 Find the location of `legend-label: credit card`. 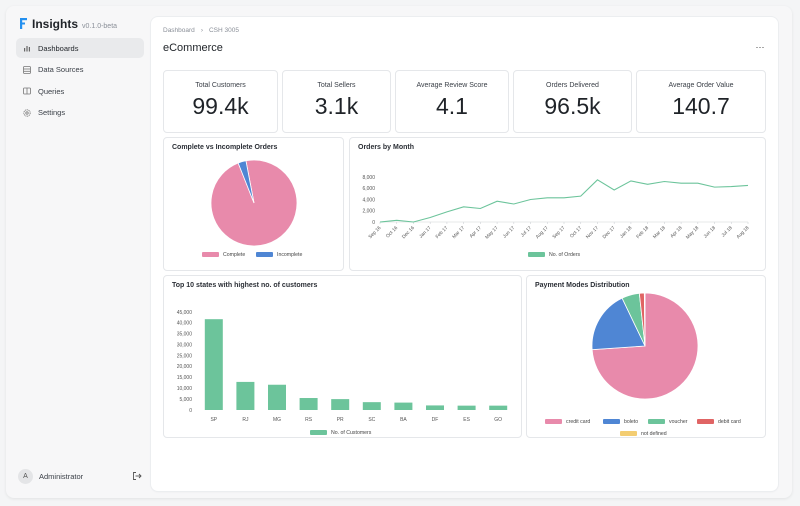

legend-label: credit card is located at coordinates (578, 422).